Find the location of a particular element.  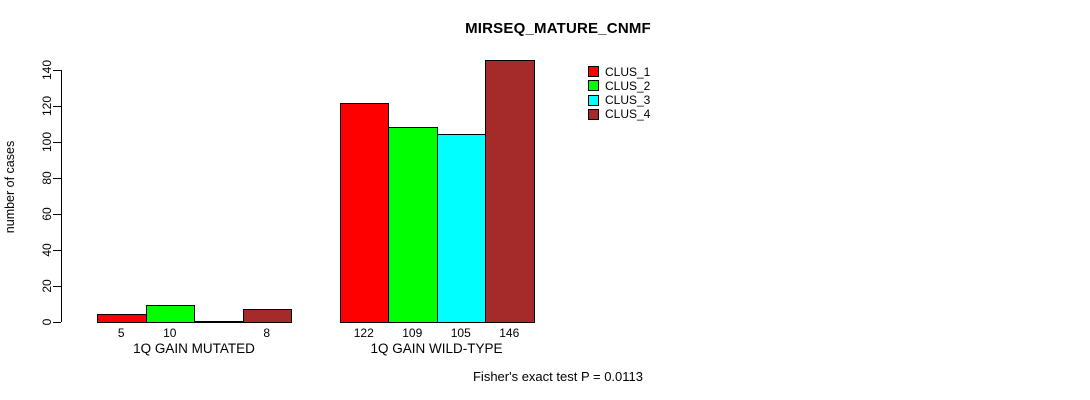

bar-value-label: 105 is located at coordinates (460, 333).